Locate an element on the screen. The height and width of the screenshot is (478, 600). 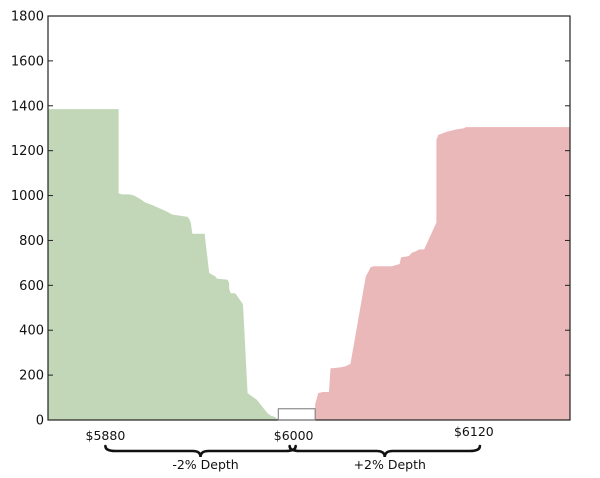
y-tick-label: 400 is located at coordinates (31, 331).